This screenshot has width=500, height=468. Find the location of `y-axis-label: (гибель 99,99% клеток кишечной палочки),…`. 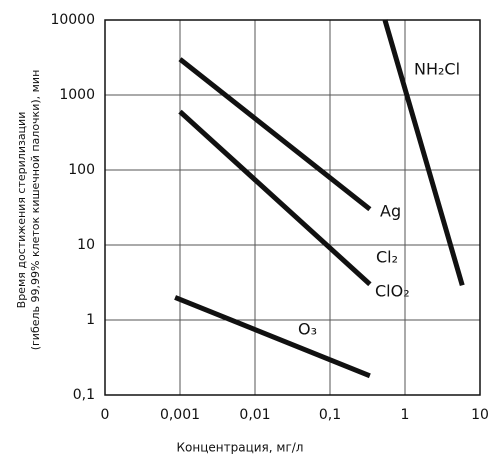

y-axis-label: (гибель 99,99% клеток кишечной палочки),… is located at coordinates (35, 210).